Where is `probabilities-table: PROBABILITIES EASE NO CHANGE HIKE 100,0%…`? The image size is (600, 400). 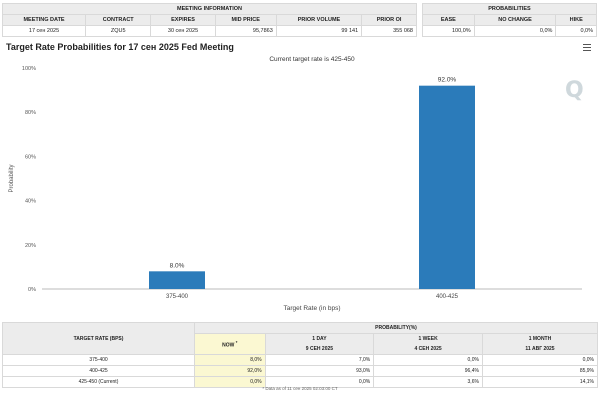
probabilities-table: PROBABILITIES EASE NO CHANGE HIKE 100,0%… is located at coordinates (509, 20).